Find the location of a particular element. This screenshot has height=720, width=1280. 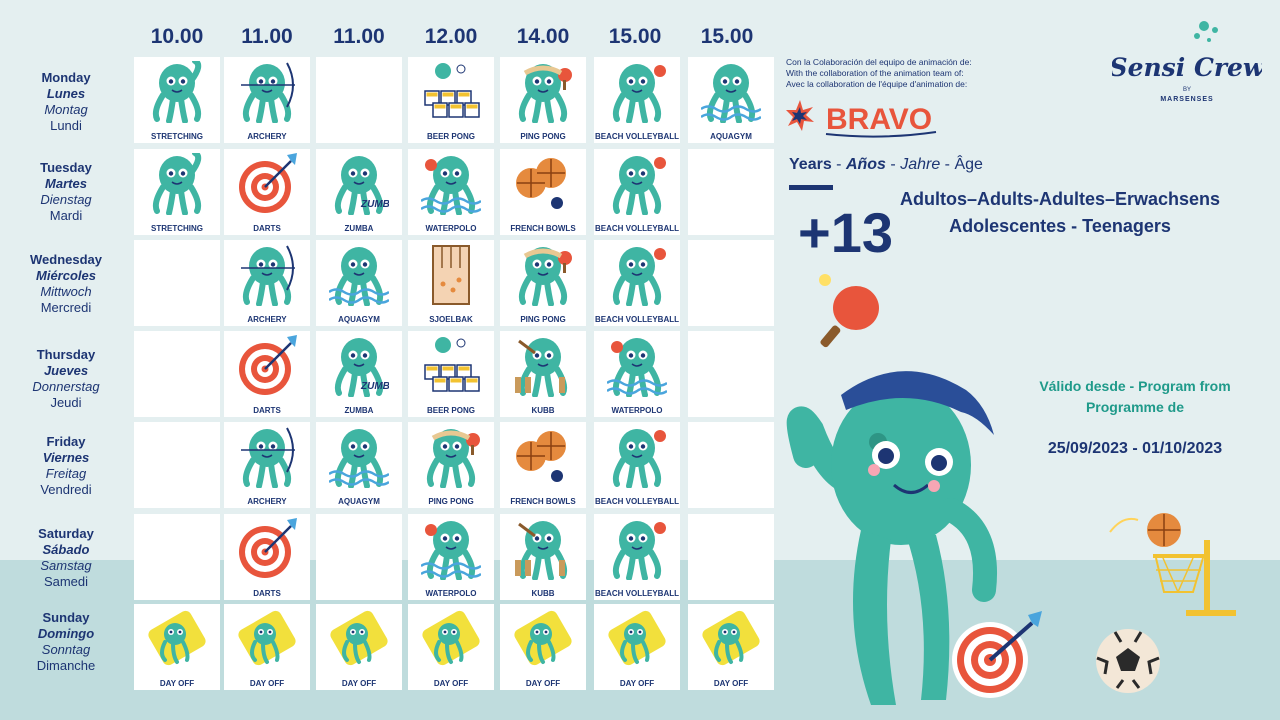

day-en: Monday is located at coordinates (66, 77).